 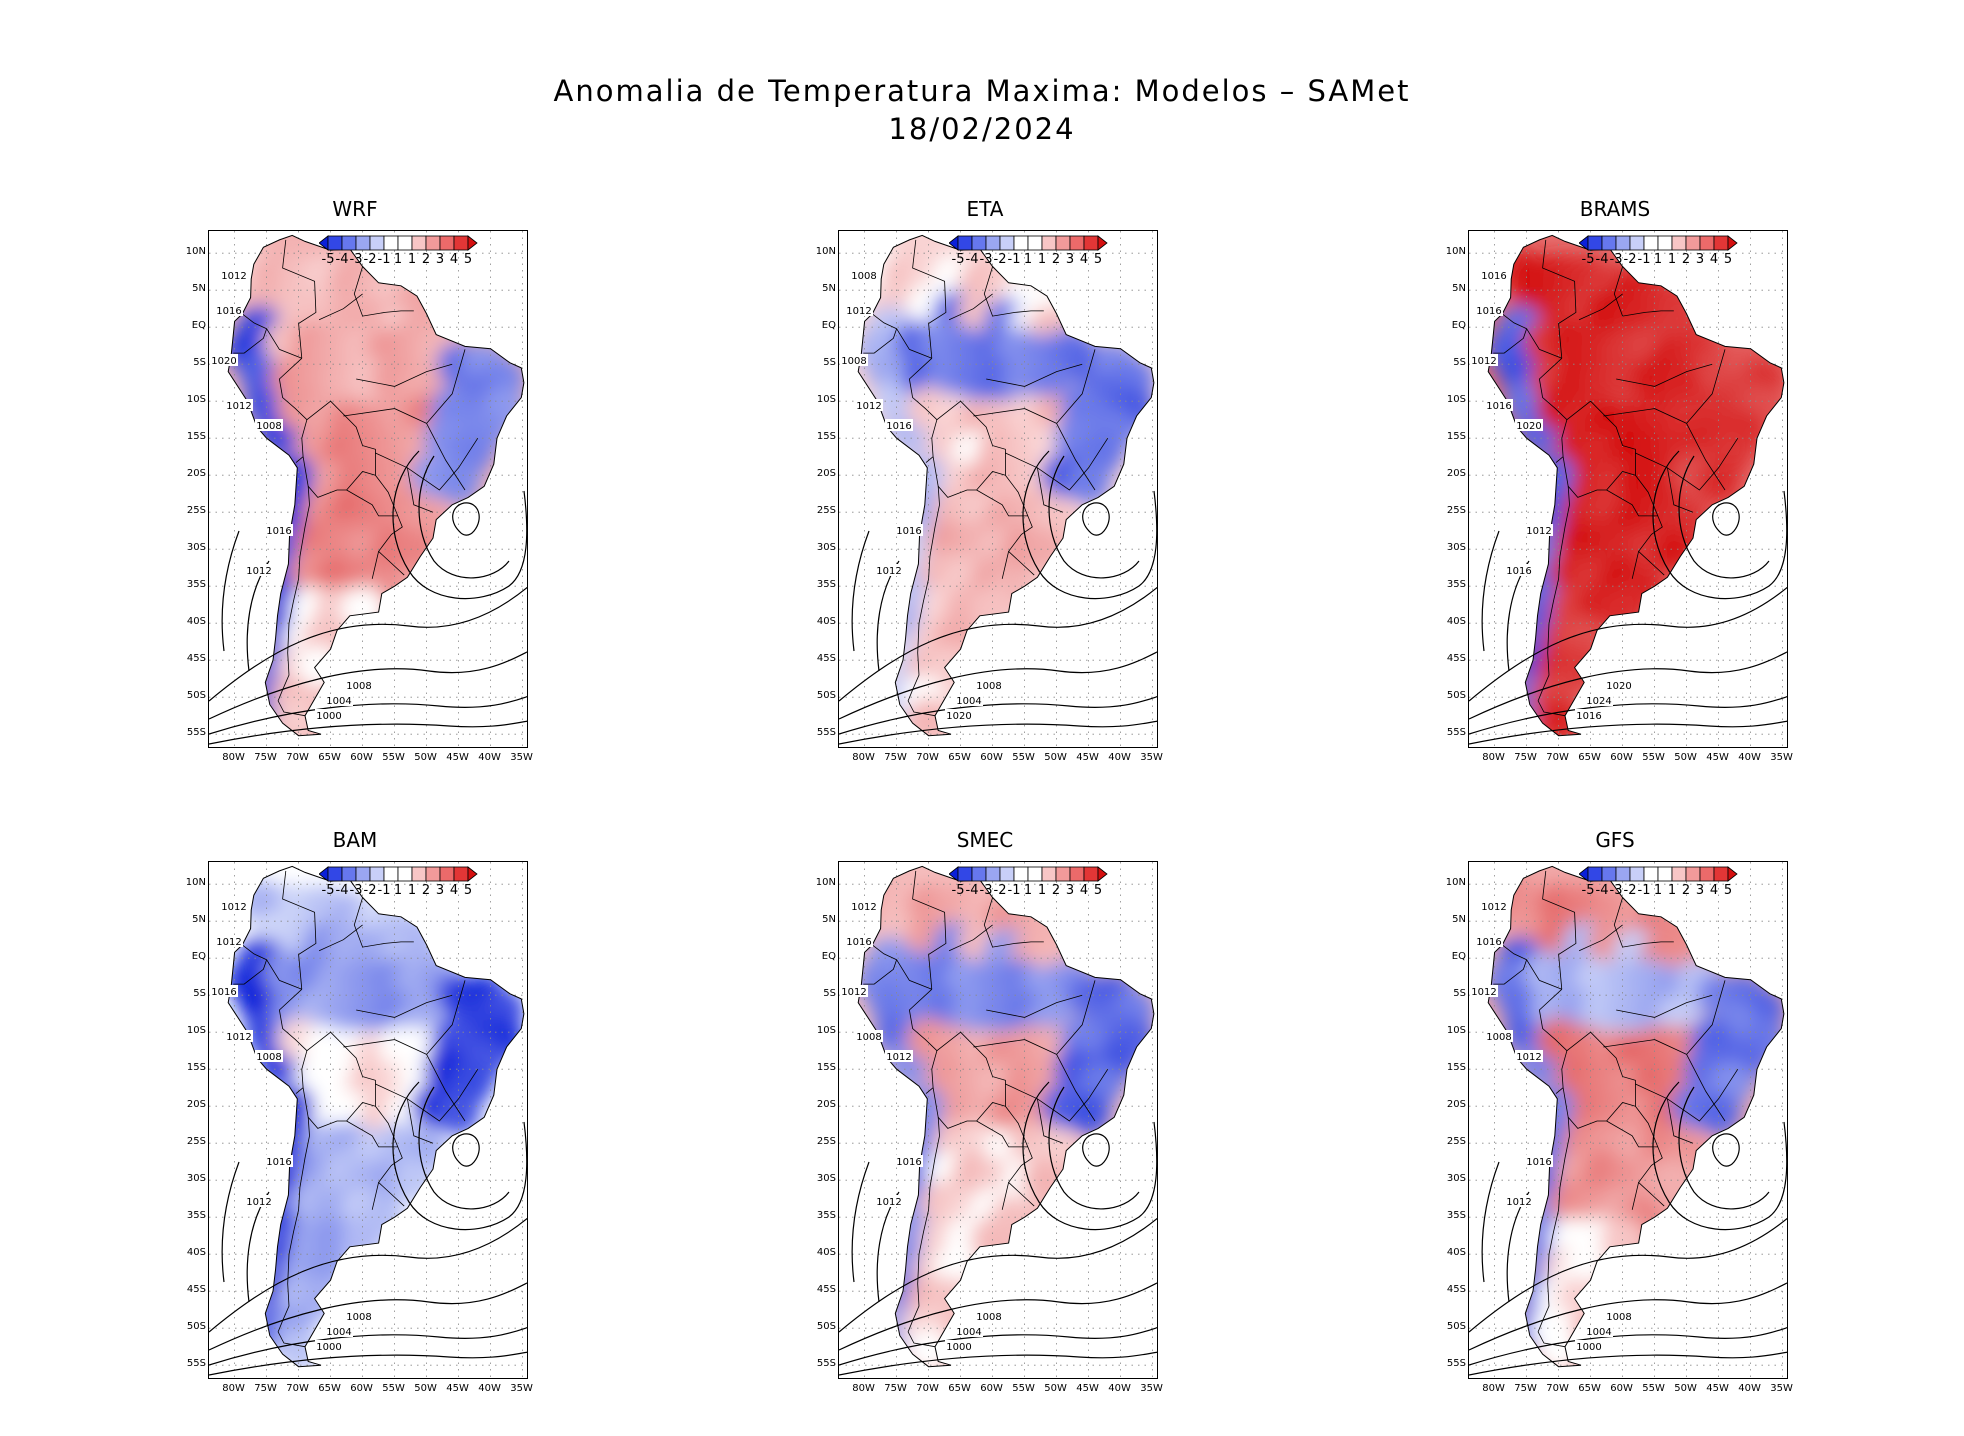 What do you see at coordinates (968, 701) in the screenshot?
I see `isobar-label: 1004` at bounding box center [968, 701].